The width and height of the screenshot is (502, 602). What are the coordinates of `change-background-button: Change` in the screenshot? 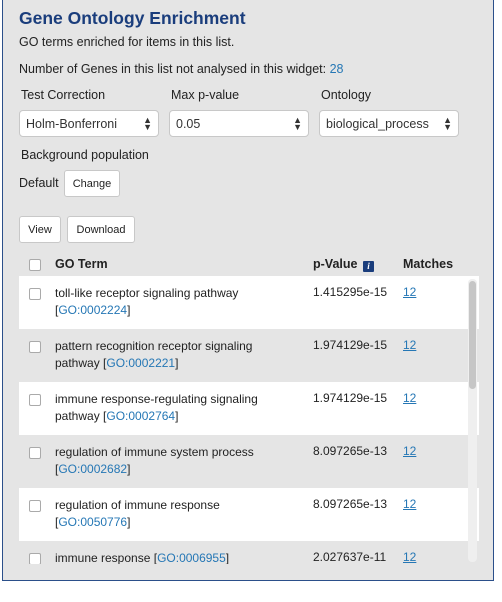 It's located at (92, 183).